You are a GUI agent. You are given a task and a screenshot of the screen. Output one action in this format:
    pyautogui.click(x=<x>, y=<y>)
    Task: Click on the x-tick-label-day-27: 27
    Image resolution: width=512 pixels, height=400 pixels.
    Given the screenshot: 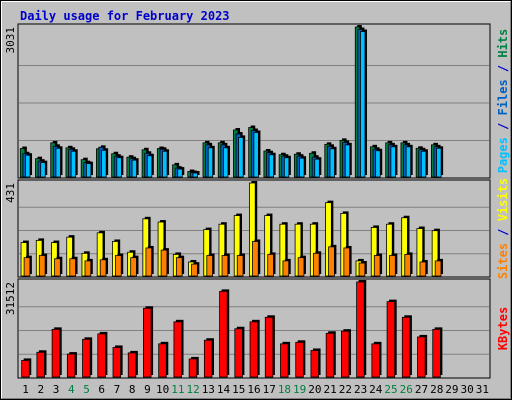 What is the action you would take?
    pyautogui.click(x=421, y=389)
    